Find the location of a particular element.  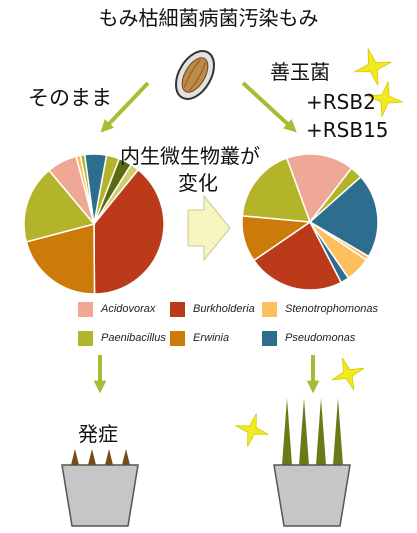

withered-seedlings-icon is located at coordinates (100, 457).